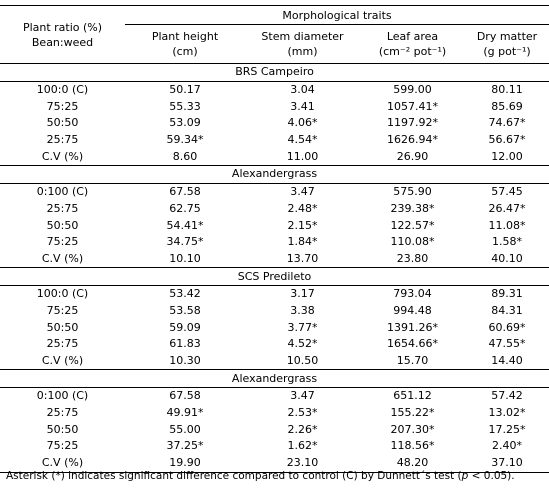 This screenshot has height=488, width=549. Describe the element at coordinates (302, 44) in the screenshot. I see `column-header: Stem diameter (mm)` at that location.